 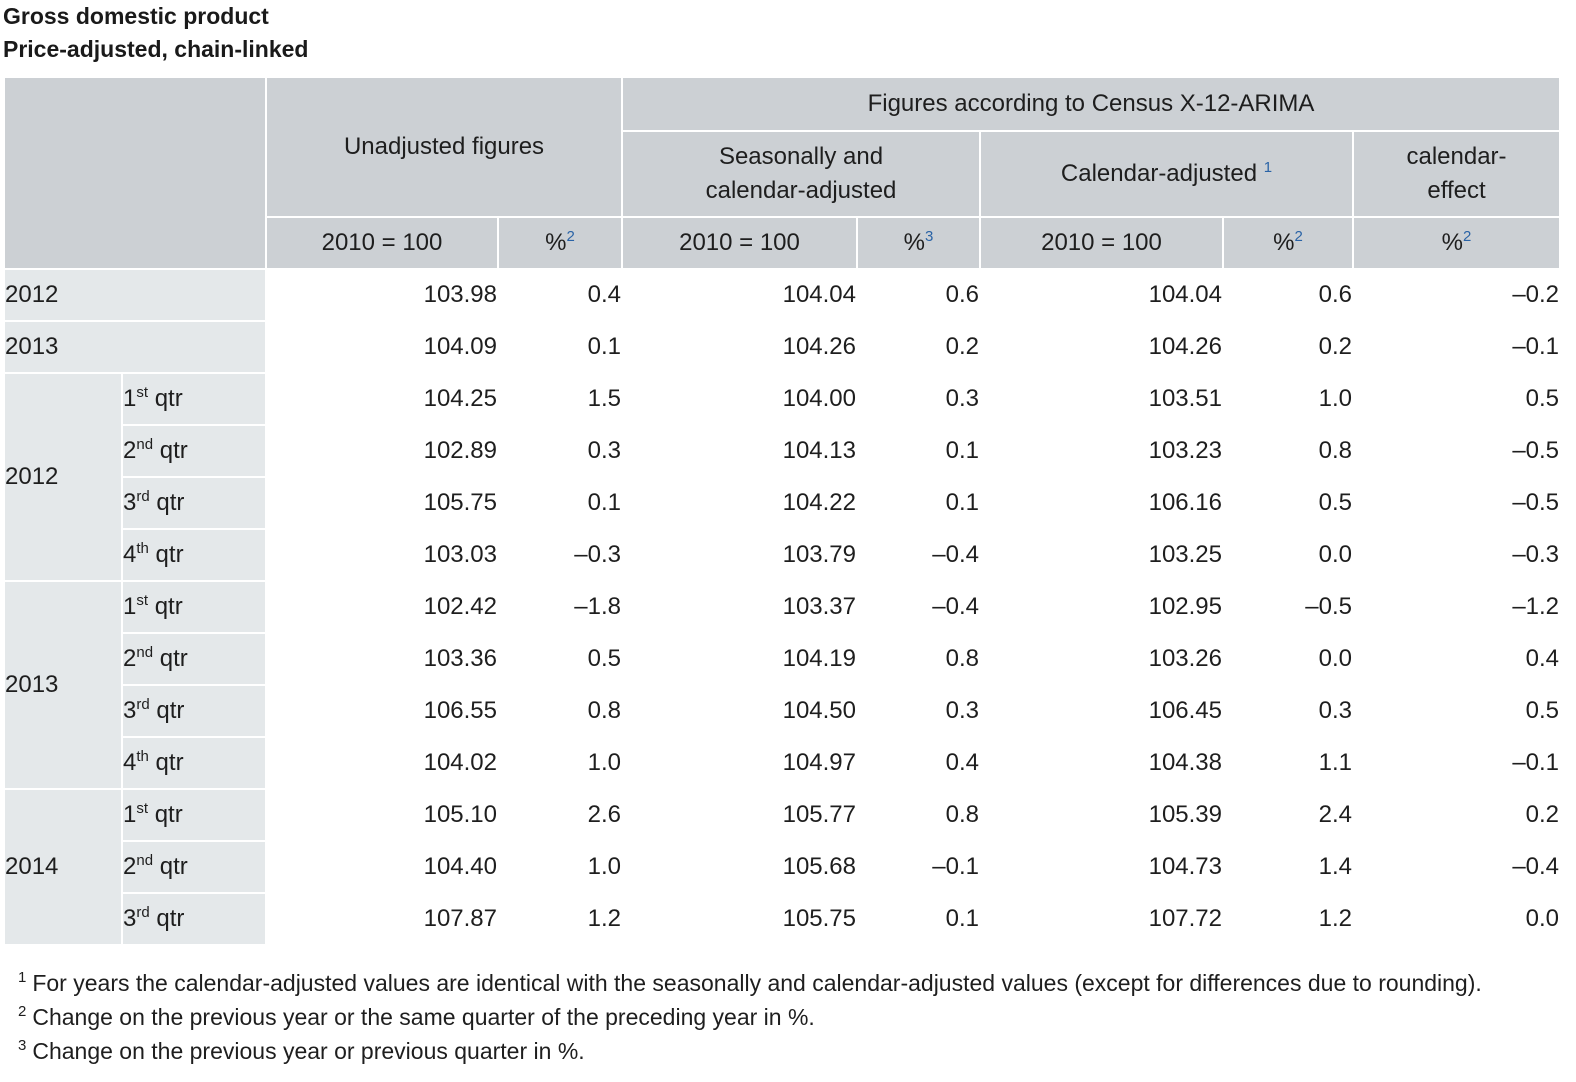 I want to click on footnote-mark: 2, so click(x=22, y=1011).